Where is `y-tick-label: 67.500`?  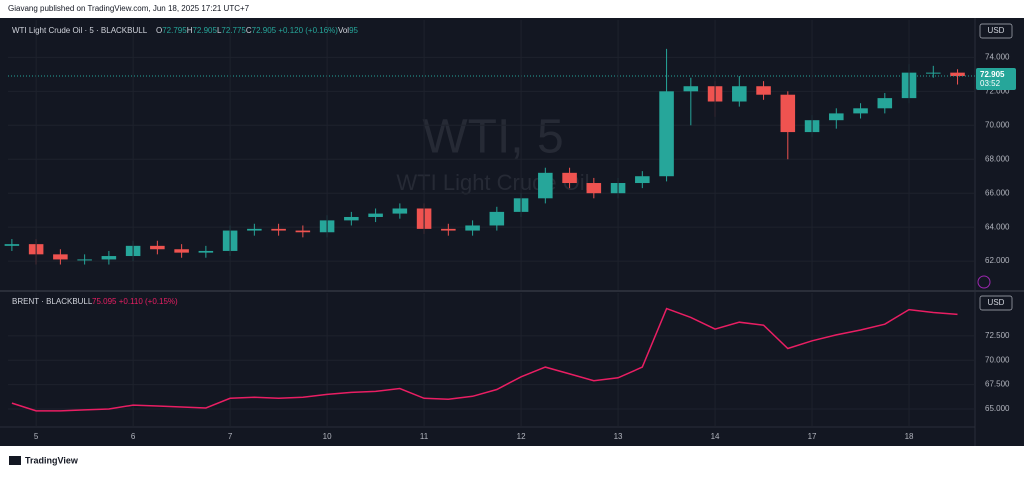 y-tick-label: 67.500 is located at coordinates (997, 384).